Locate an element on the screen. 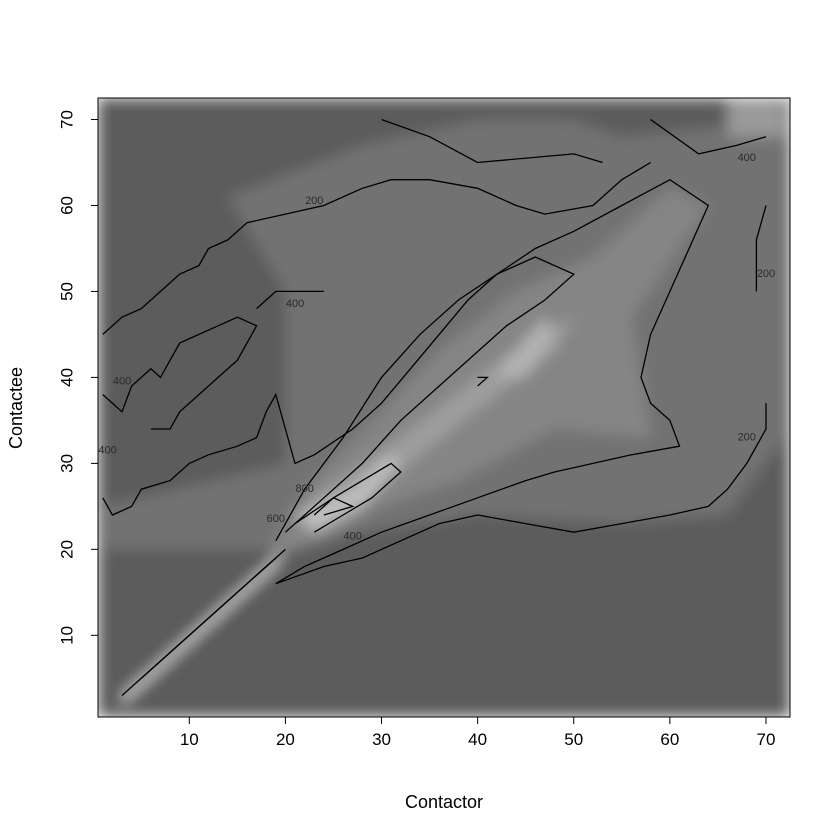 Image resolution: width=840 pixels, height=840 pixels. y-tick-label-20: 20 is located at coordinates (66, 549).